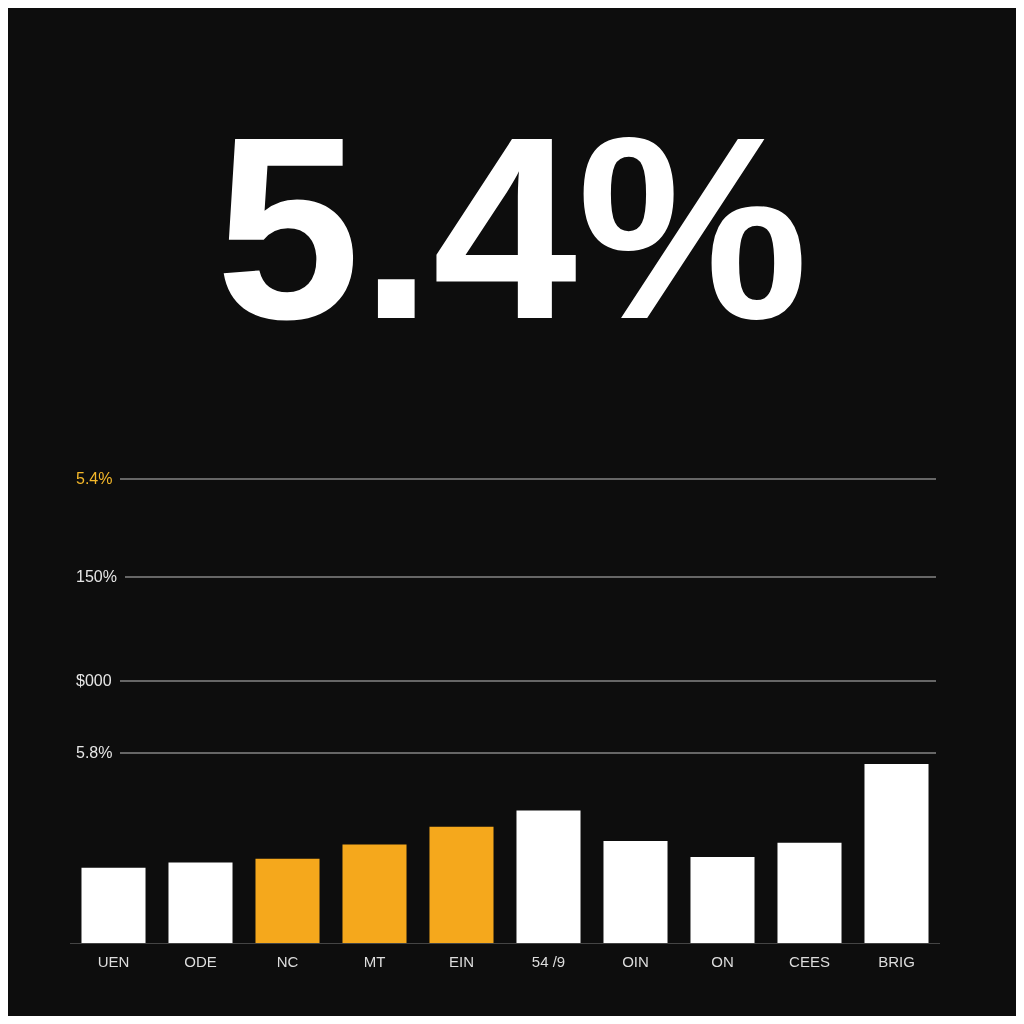 The height and width of the screenshot is (1024, 1024). Describe the element at coordinates (548, 962) in the screenshot. I see `x-tick-label: 54 /9` at that location.